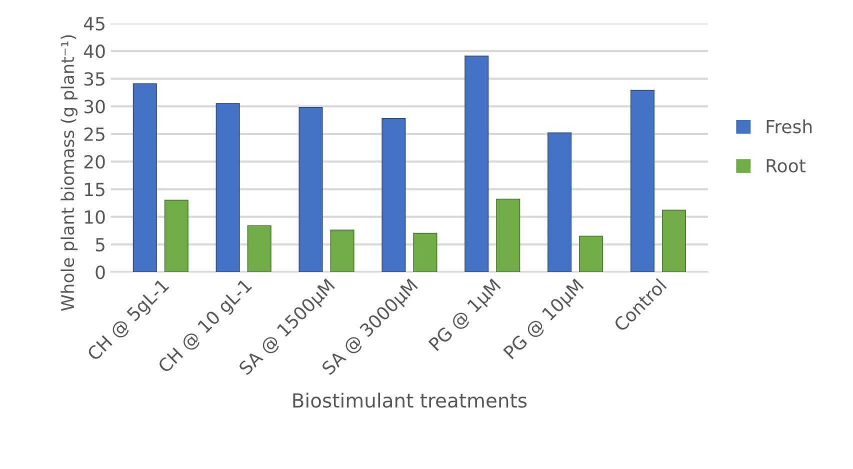 Image resolution: width=853 pixels, height=469 pixels. Describe the element at coordinates (100, 272) in the screenshot. I see `y-tick-label: 0` at that location.